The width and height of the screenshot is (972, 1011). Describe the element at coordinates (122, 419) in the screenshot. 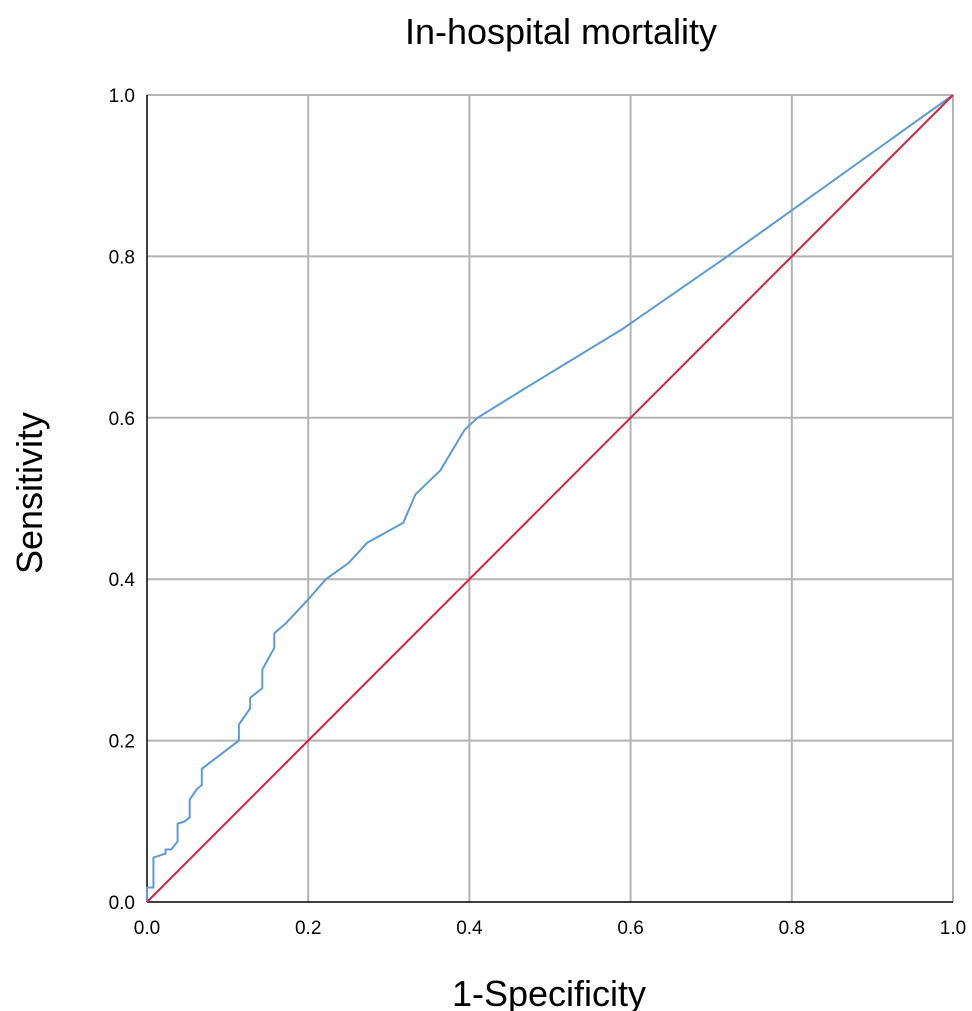

I see `y-tick-label: 0.6` at that location.